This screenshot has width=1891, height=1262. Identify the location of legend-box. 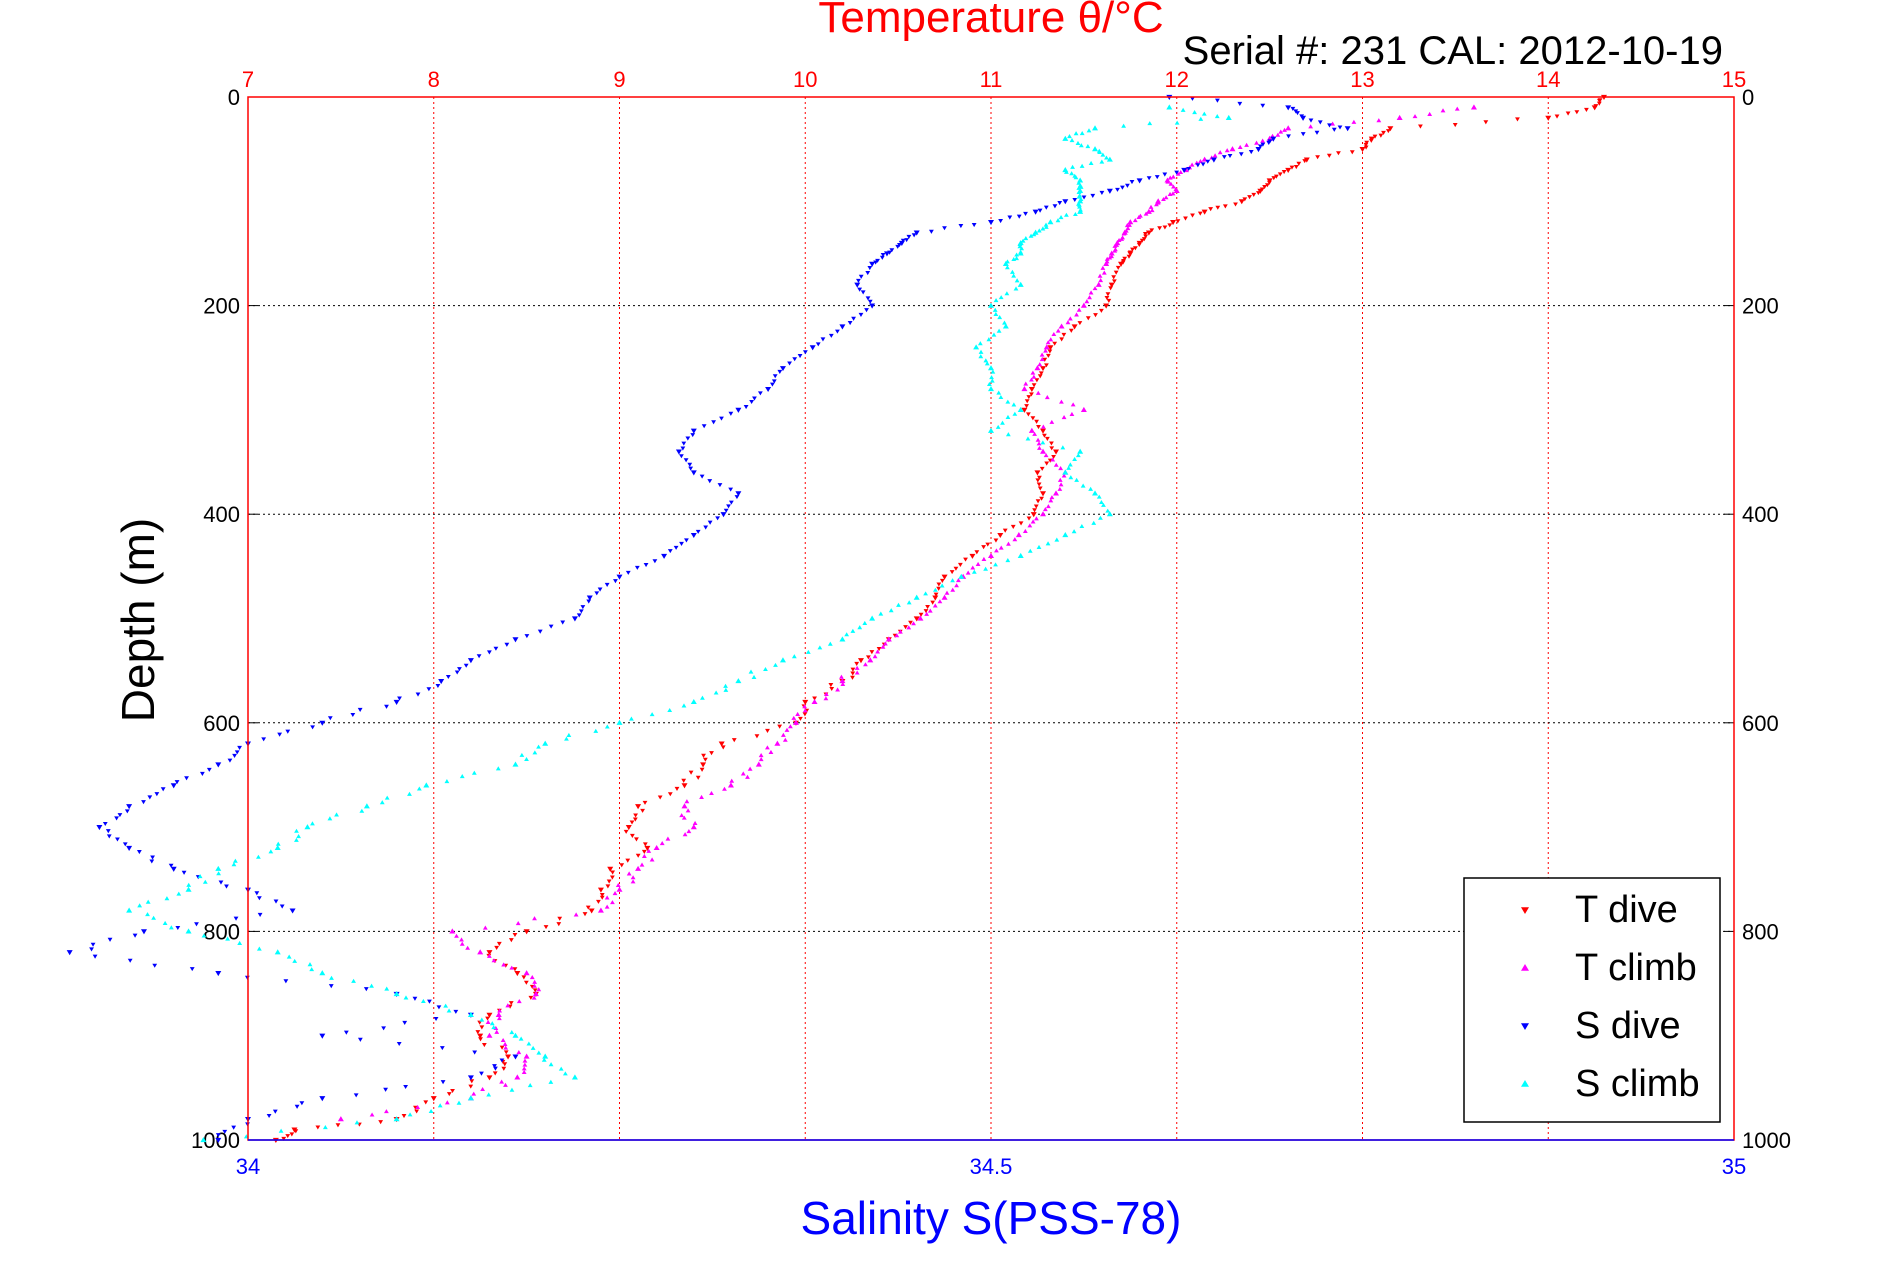
(1592, 1000).